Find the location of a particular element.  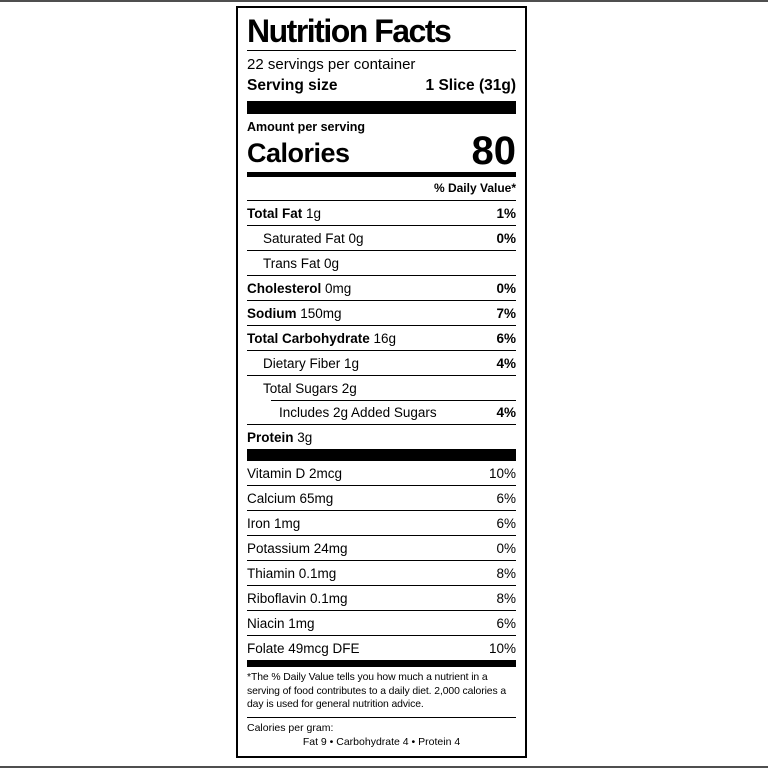

nutrient-name: Sodium 150mg is located at coordinates (294, 313).